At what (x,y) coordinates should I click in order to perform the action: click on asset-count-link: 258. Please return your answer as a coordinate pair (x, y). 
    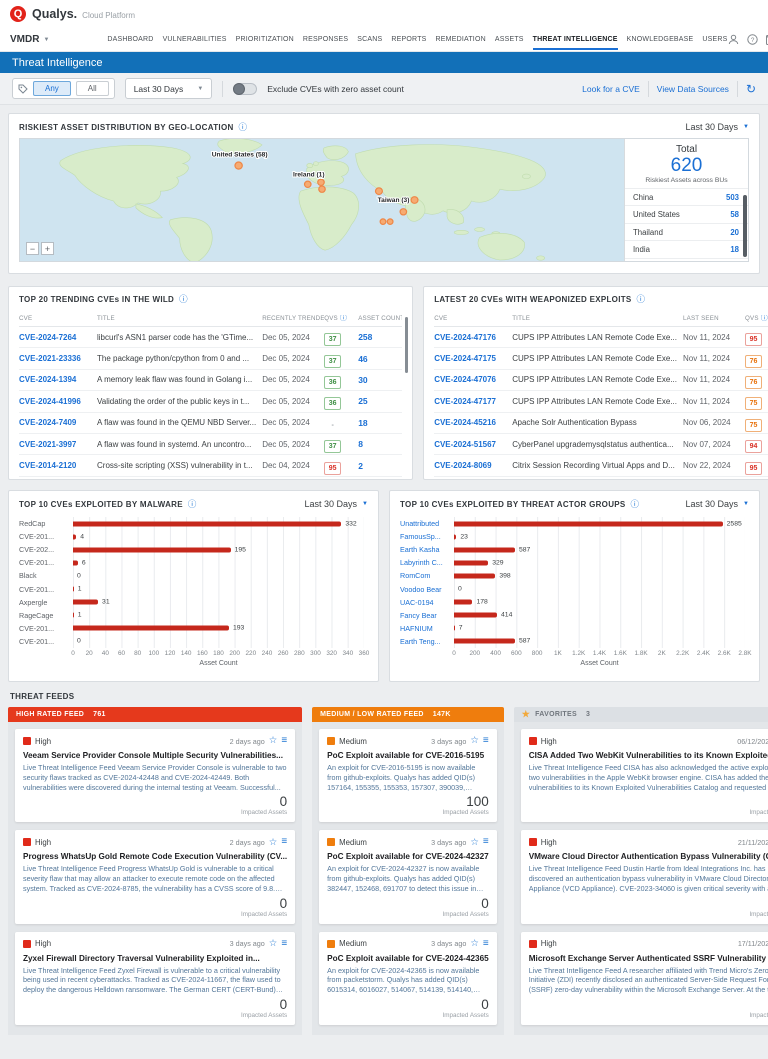
    Looking at the image, I should click on (365, 337).